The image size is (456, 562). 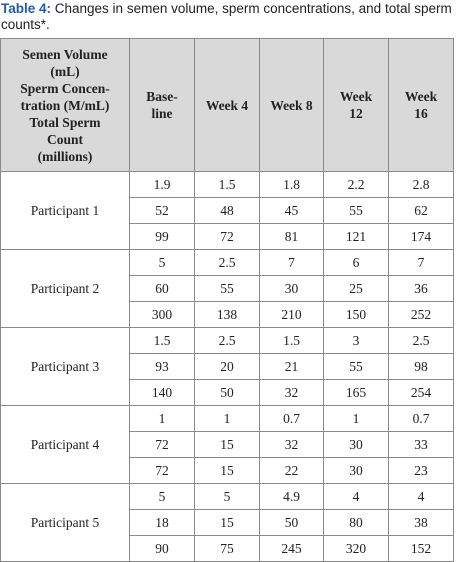 I want to click on table-cell: 38, so click(x=421, y=522).